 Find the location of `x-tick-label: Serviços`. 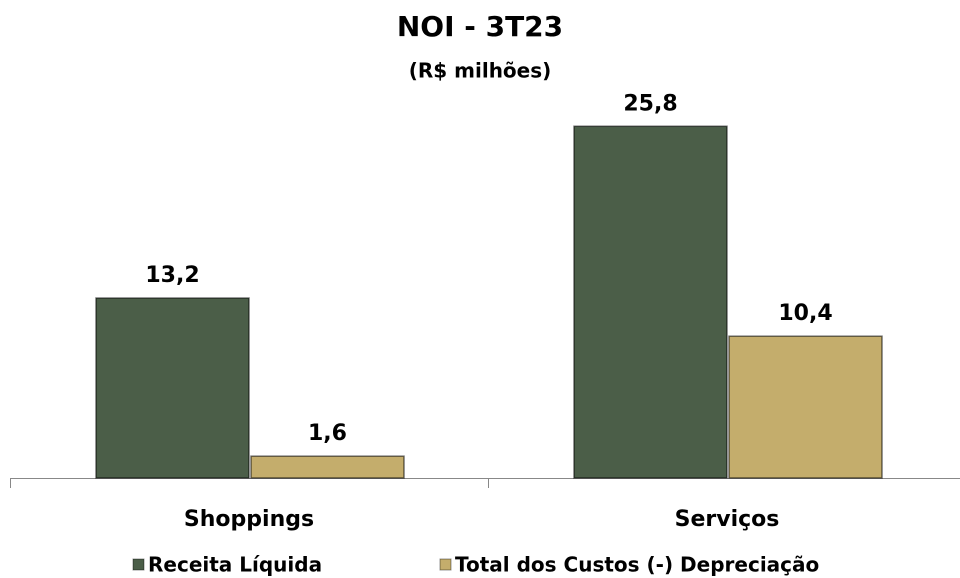

x-tick-label: Serviços is located at coordinates (727, 519).